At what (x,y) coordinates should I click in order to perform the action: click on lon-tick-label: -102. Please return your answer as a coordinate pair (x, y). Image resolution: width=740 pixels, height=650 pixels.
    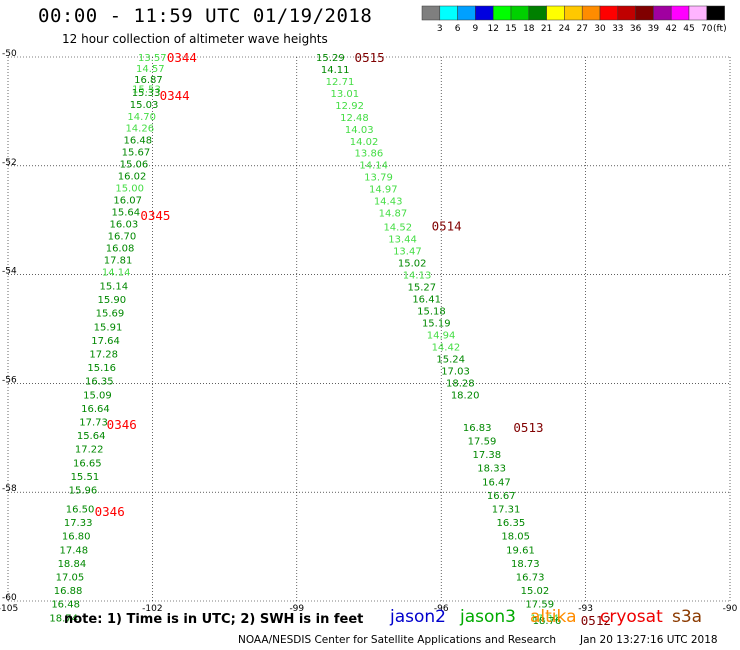
    Looking at the image, I should click on (152, 609).